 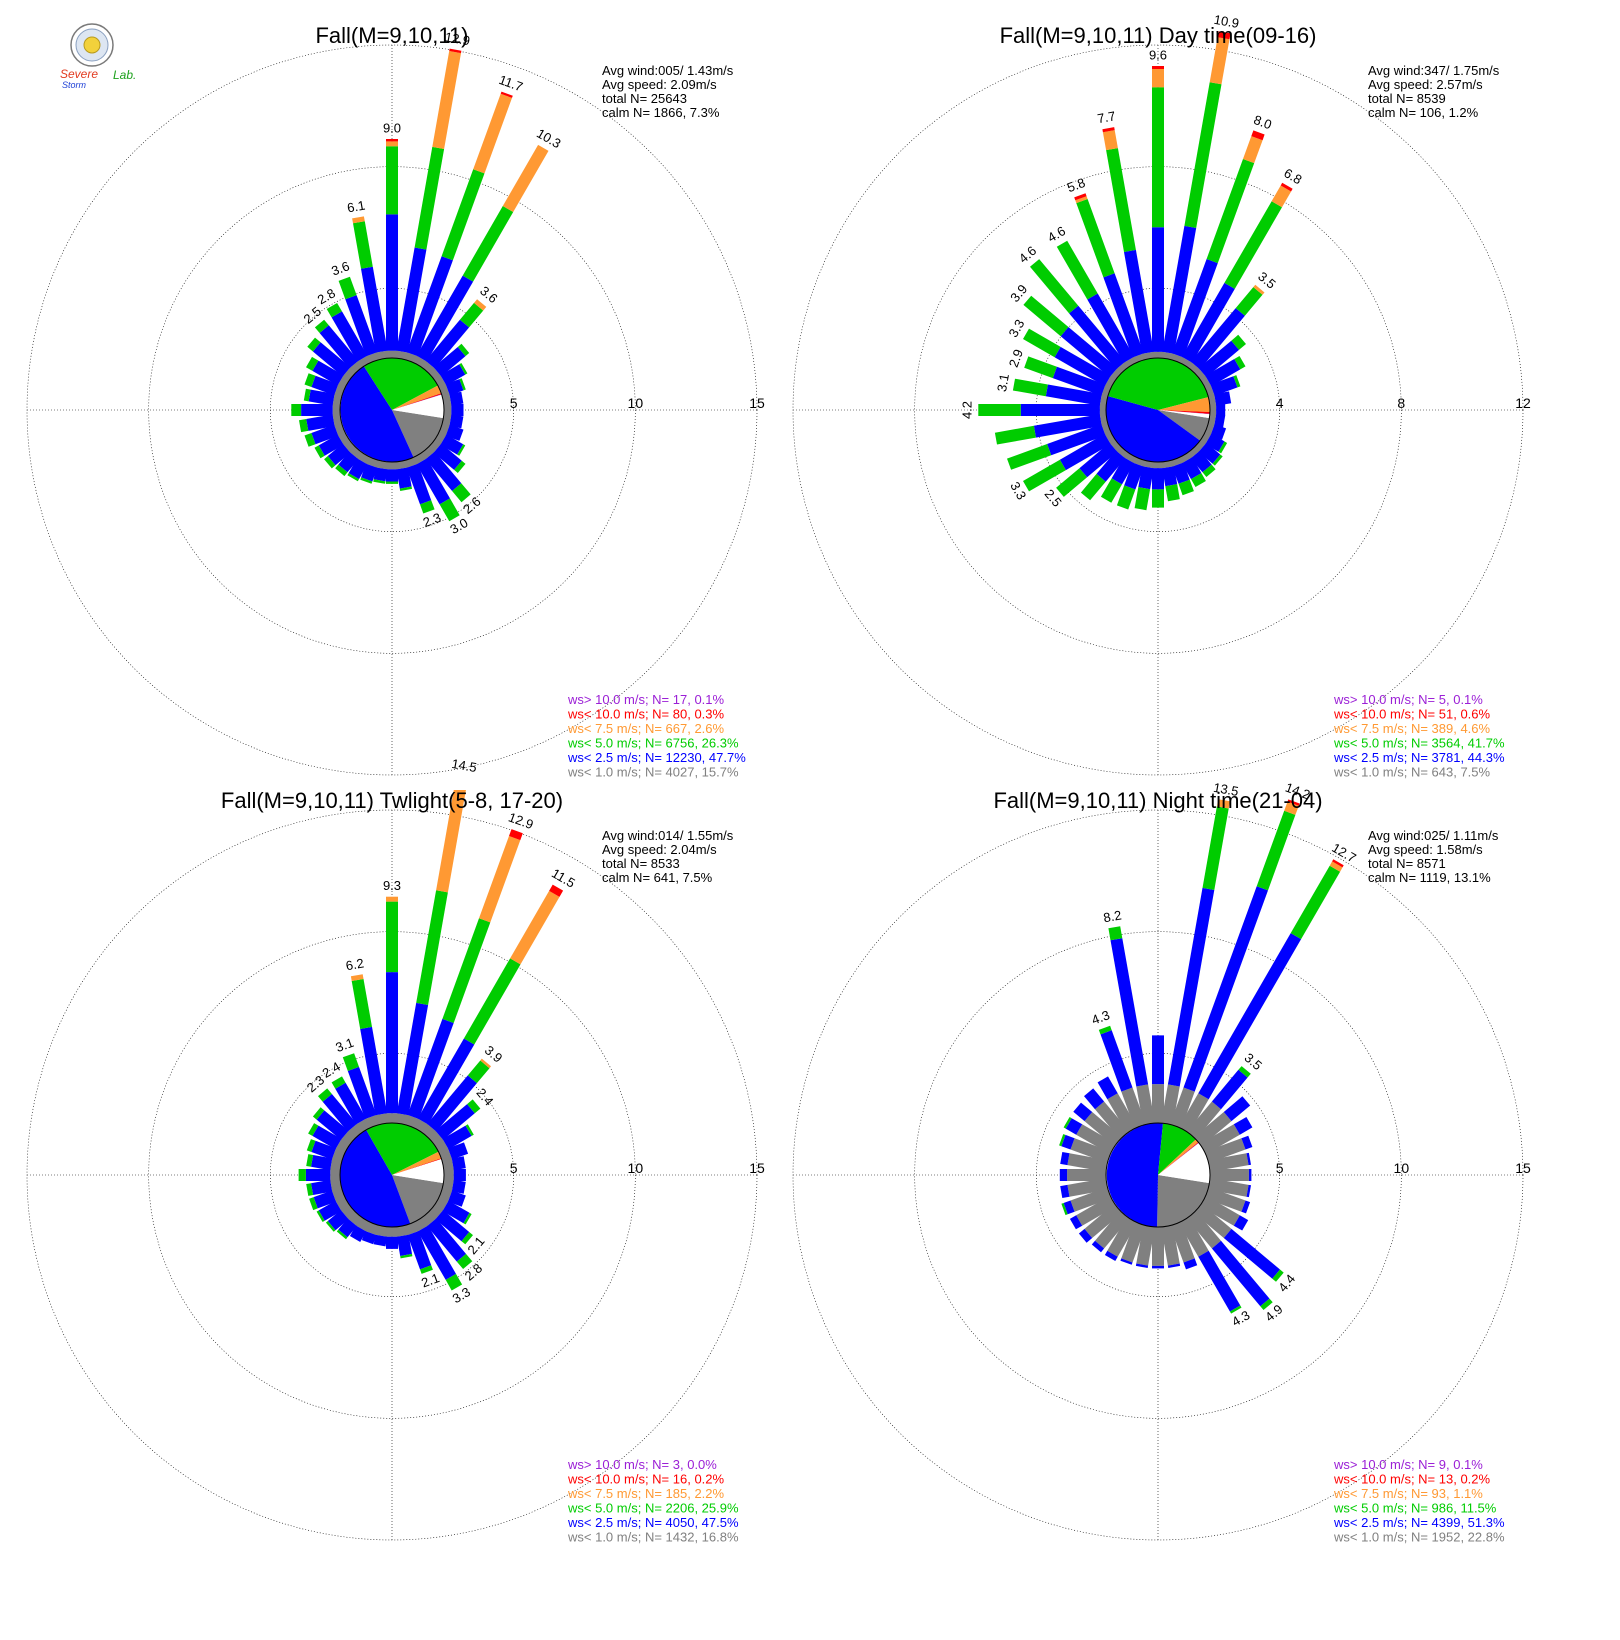 What do you see at coordinates (392, 885) in the screenshot?
I see `bar-total-label: 9.3` at bounding box center [392, 885].